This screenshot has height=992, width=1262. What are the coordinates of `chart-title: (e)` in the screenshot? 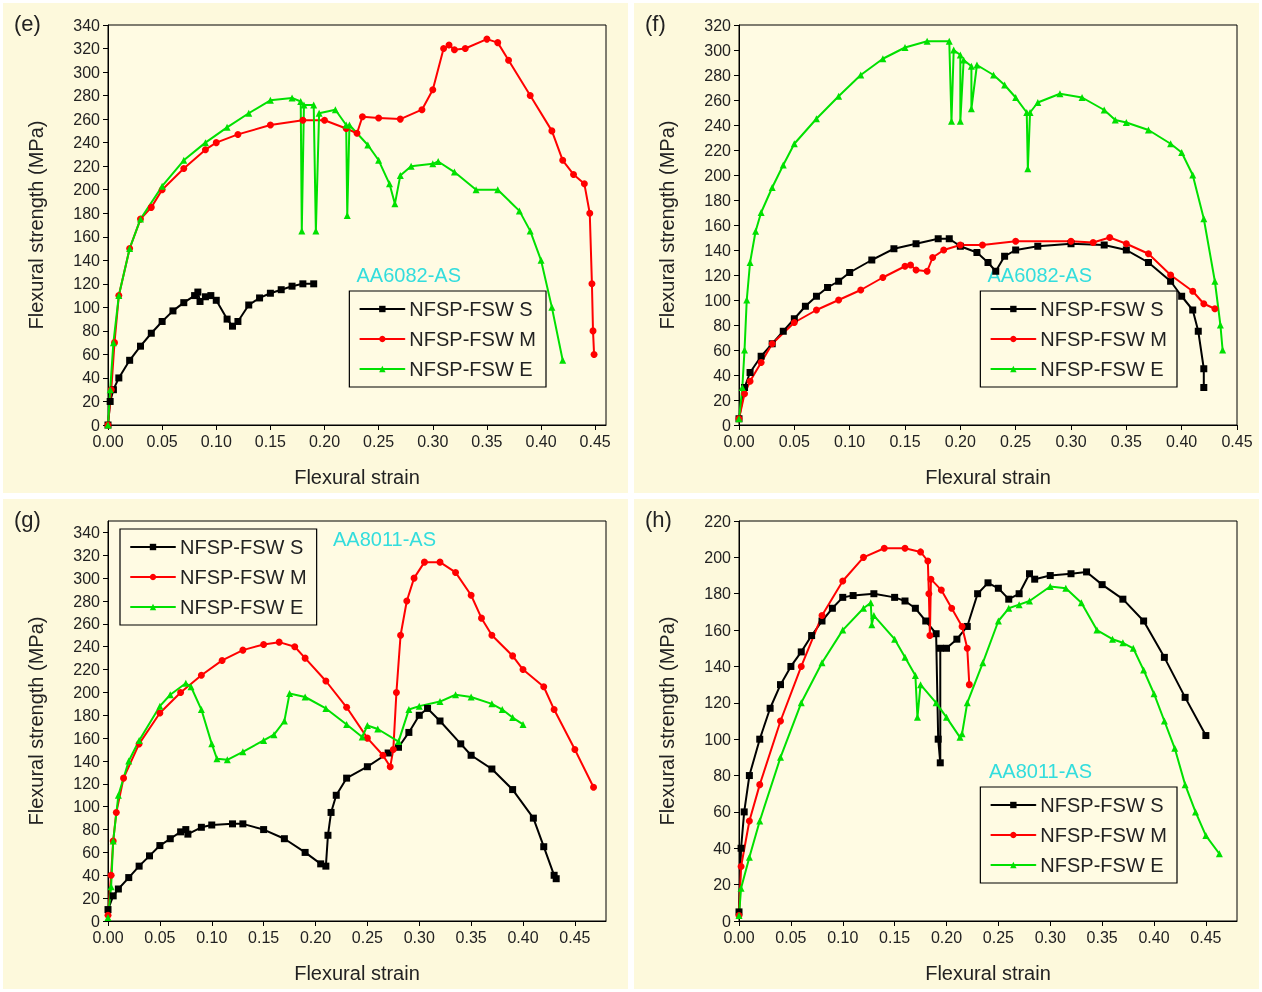 It's located at (27, 23).